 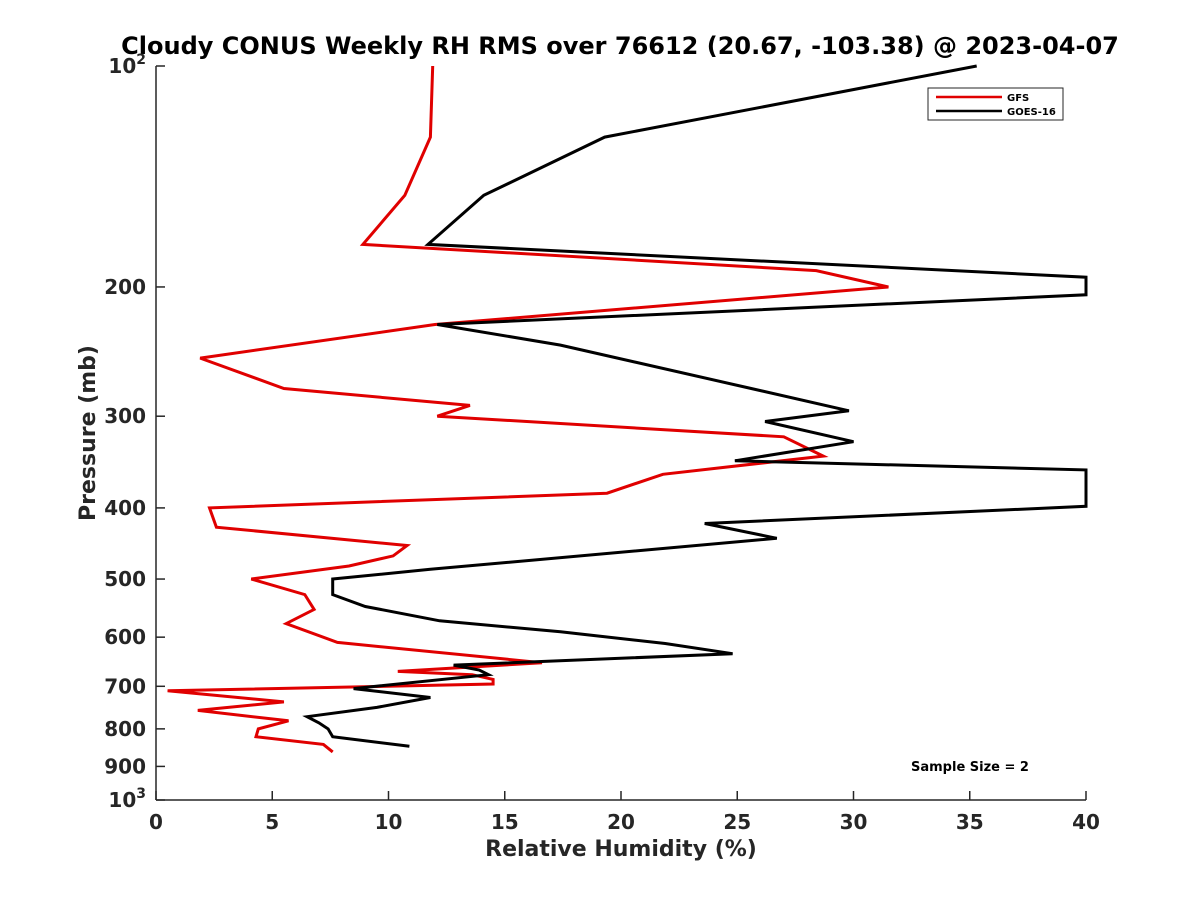 I want to click on x-axis-label: Relative Humidity (%), so click(x=621, y=849).